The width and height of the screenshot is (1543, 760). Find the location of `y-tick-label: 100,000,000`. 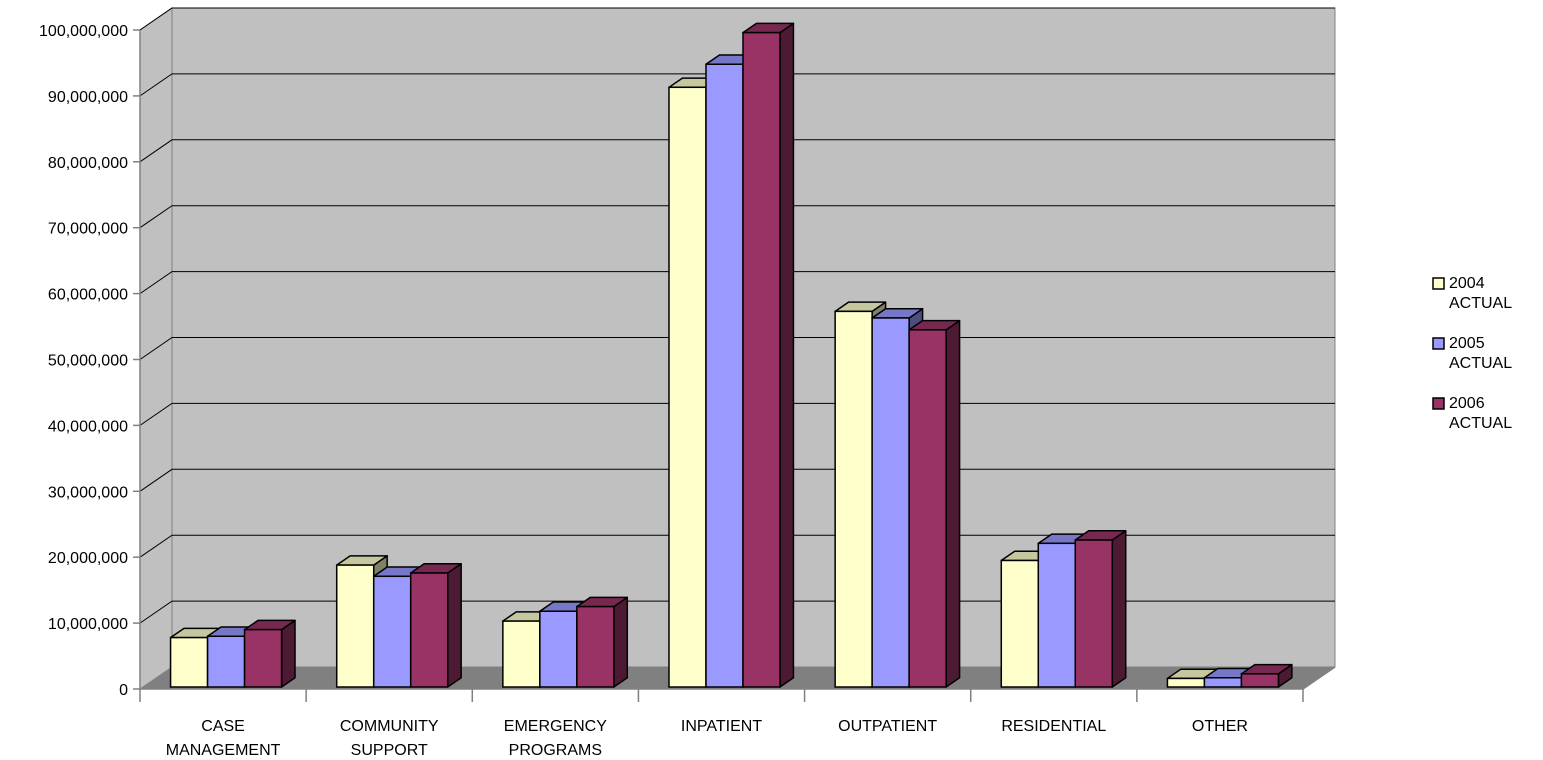

y-tick-label: 100,000,000 is located at coordinates (83, 31).